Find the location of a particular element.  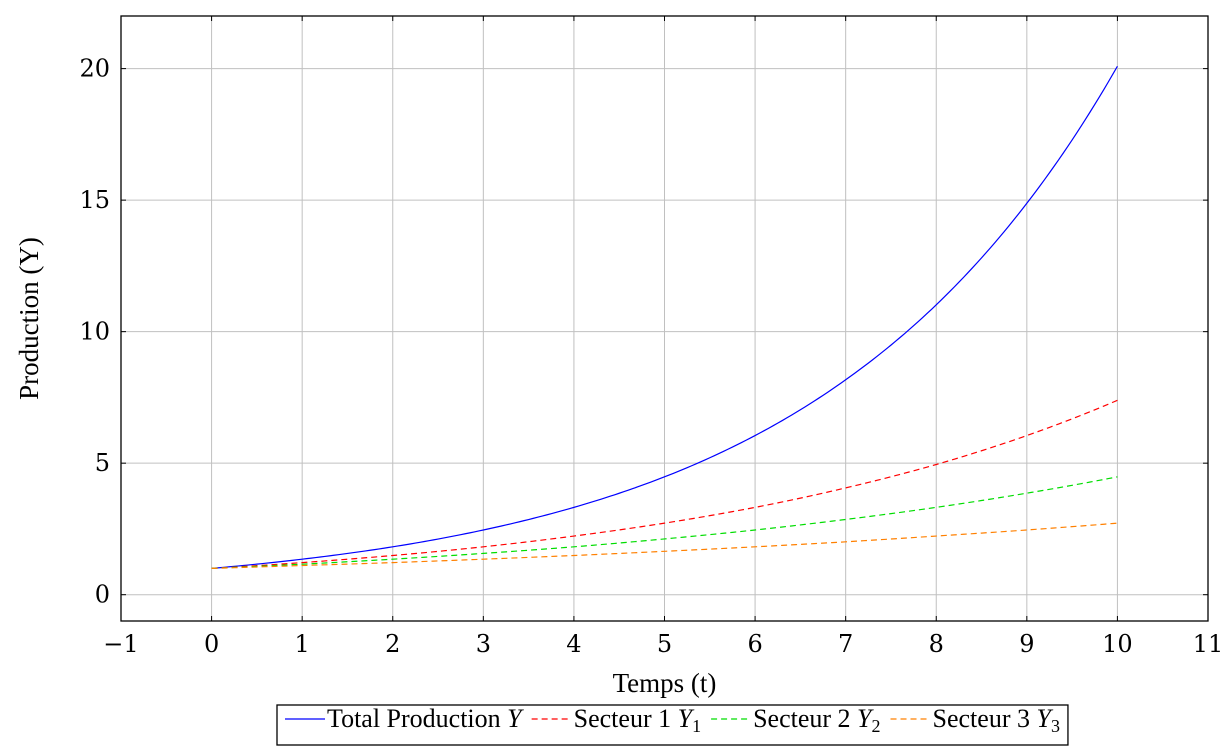

legend-label: Secteur 1 Y1 is located at coordinates (637, 720).